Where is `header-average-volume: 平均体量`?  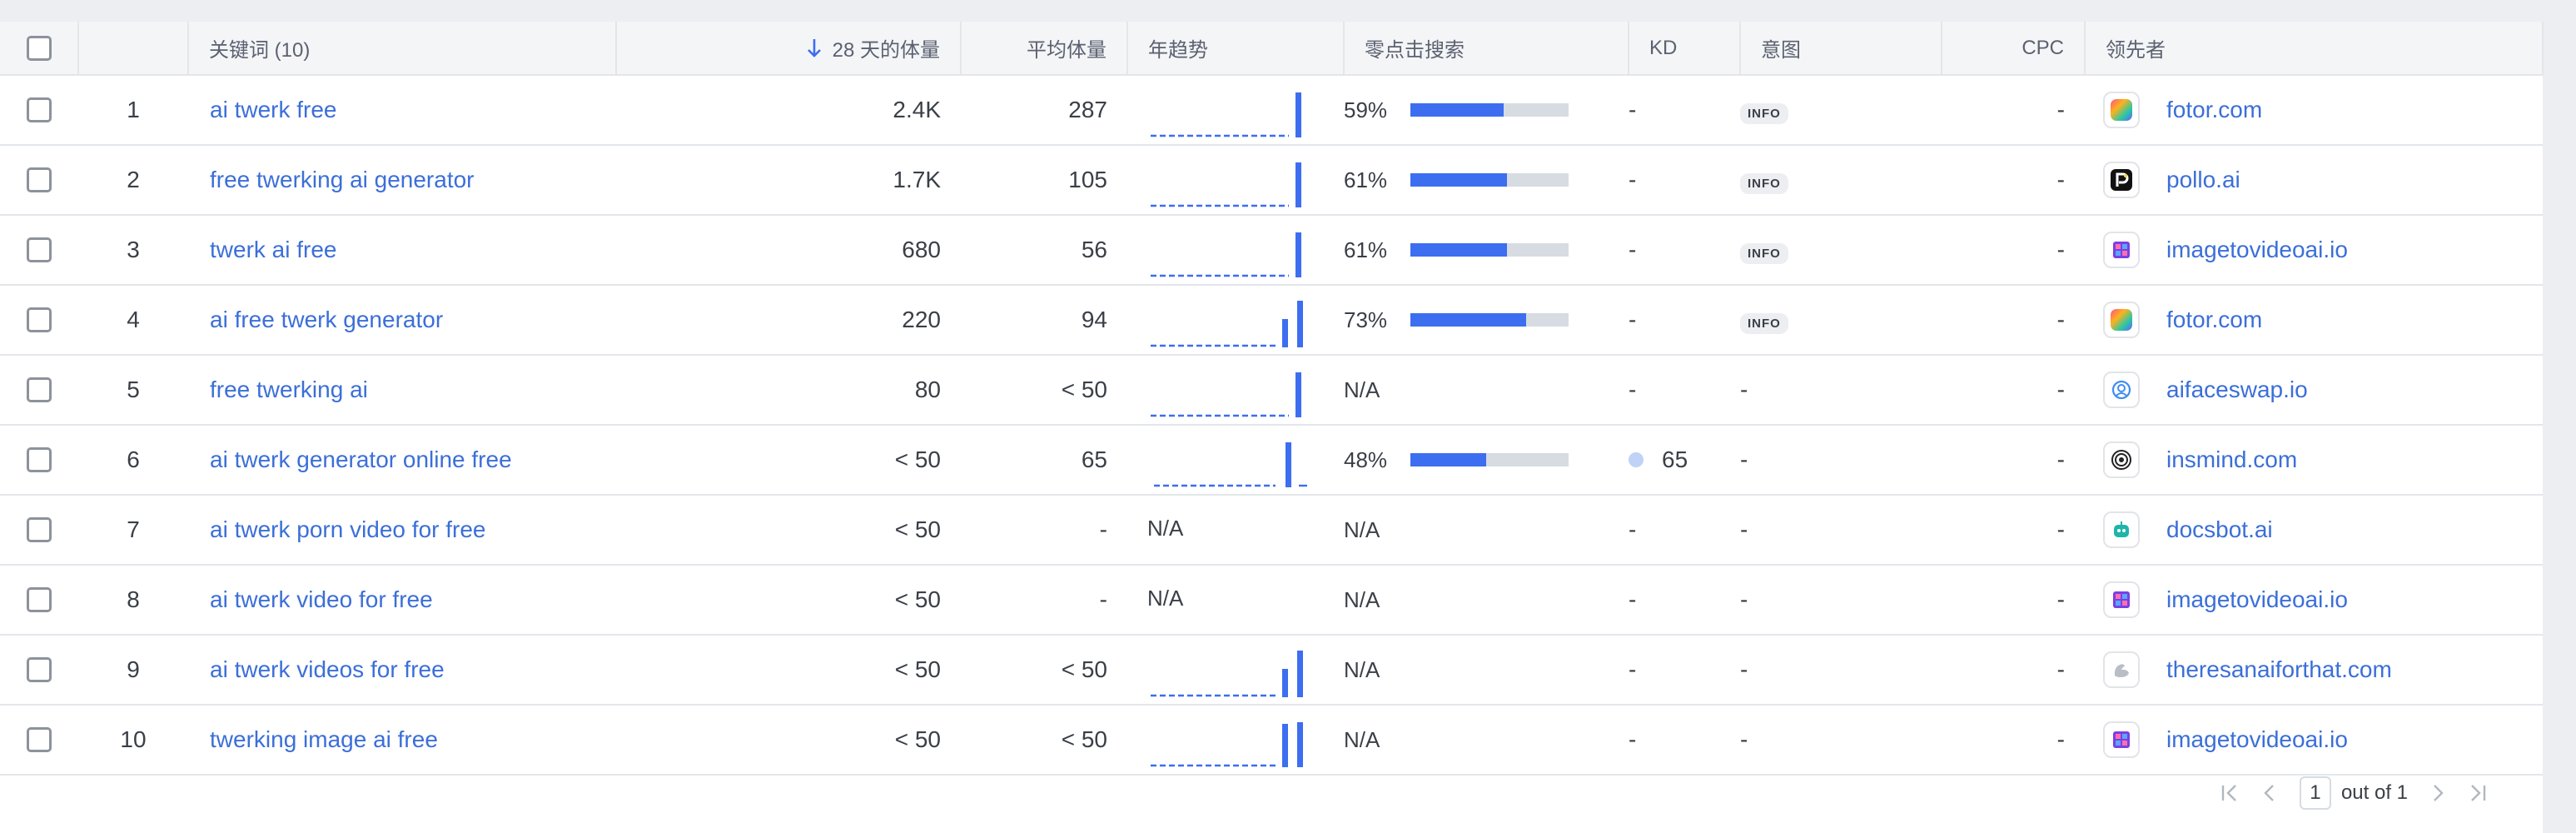 header-average-volume: 平均体量 is located at coordinates (1044, 49).